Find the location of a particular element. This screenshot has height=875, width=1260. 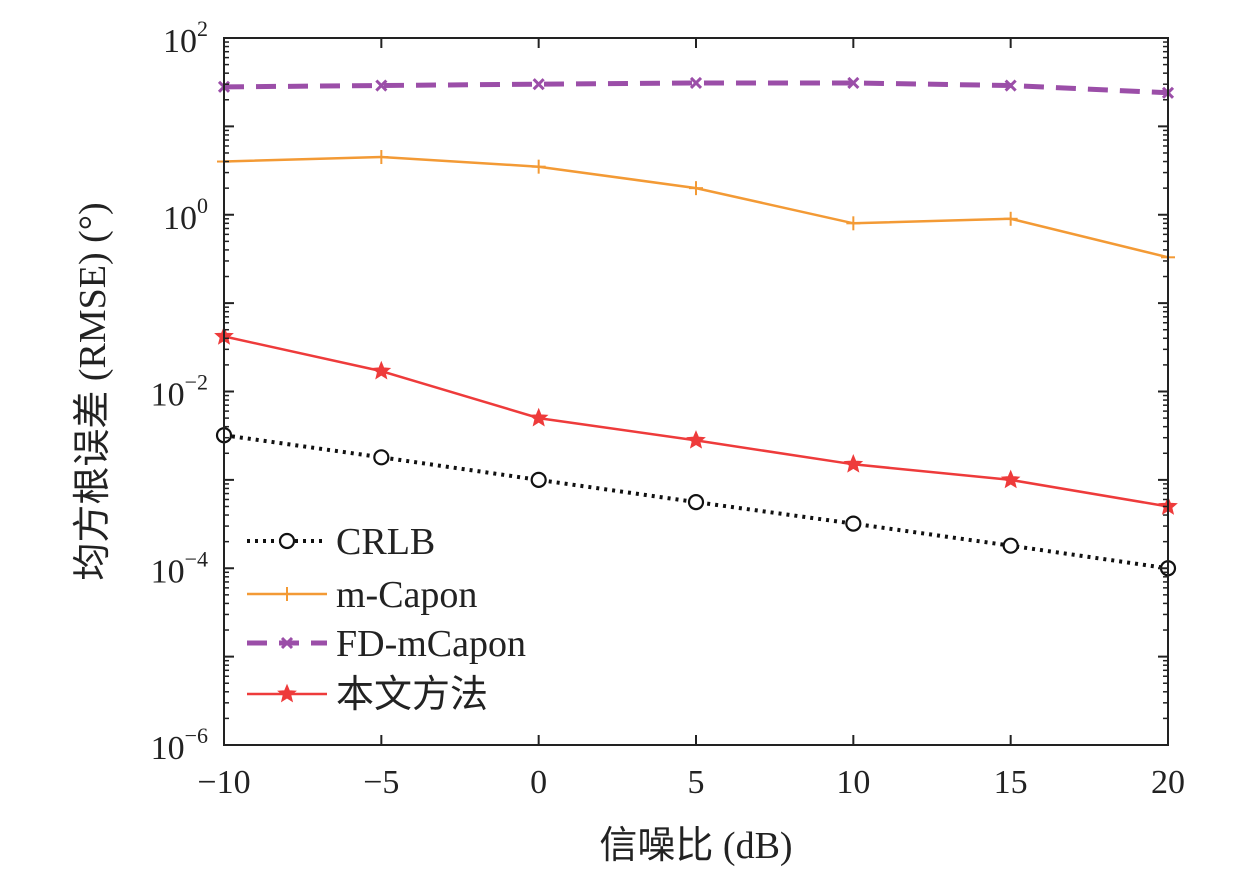

legend-label: 本文方法 is located at coordinates (412, 695).